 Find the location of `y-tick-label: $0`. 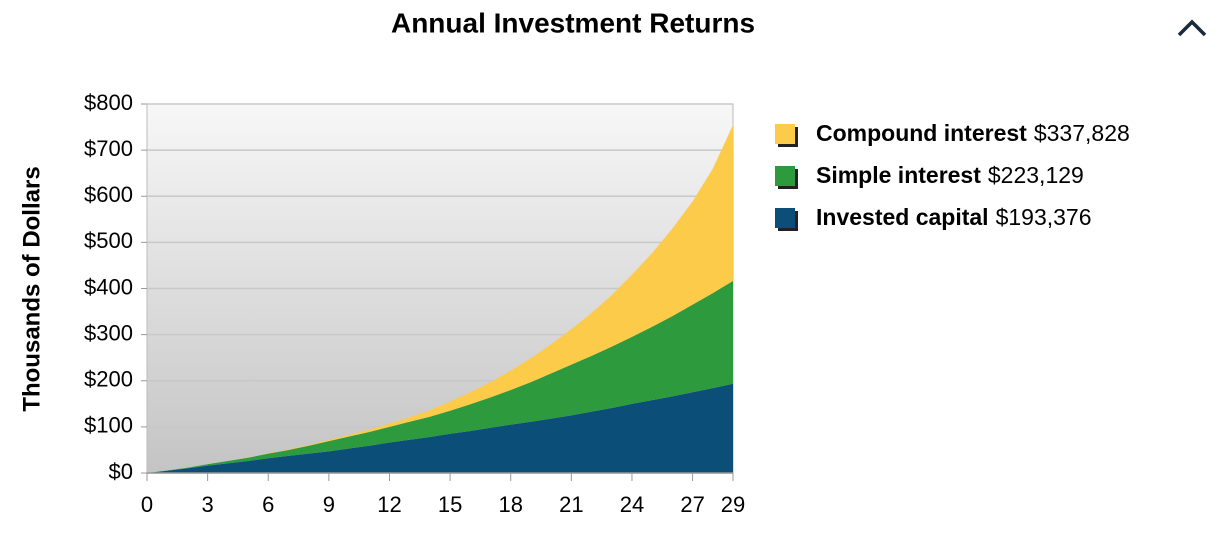

y-tick-label: $0 is located at coordinates (121, 471).